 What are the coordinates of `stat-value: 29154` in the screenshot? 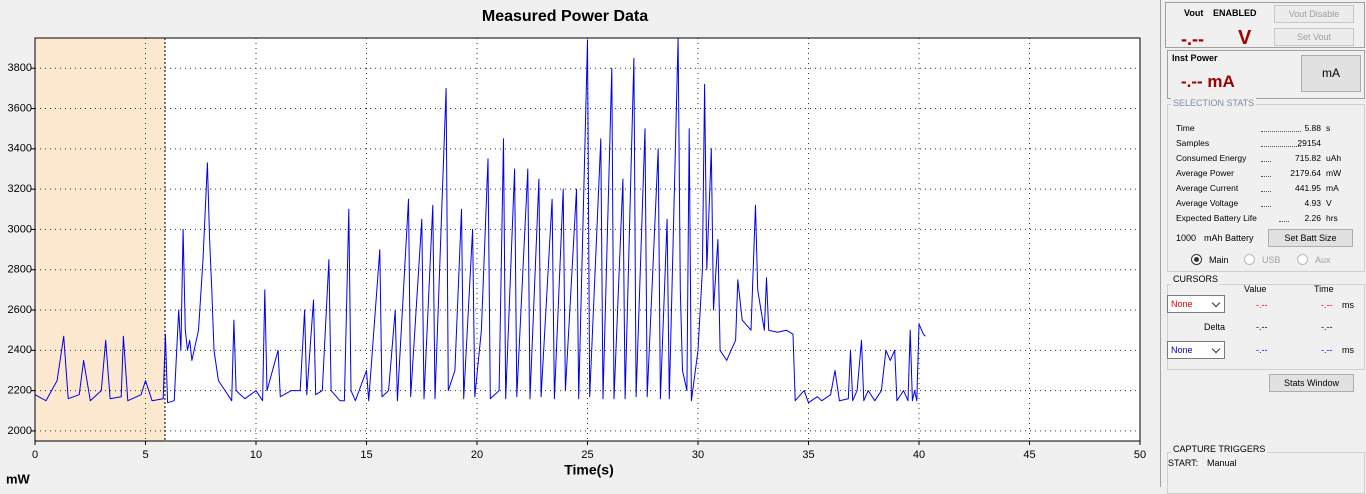 It's located at (1309, 143).